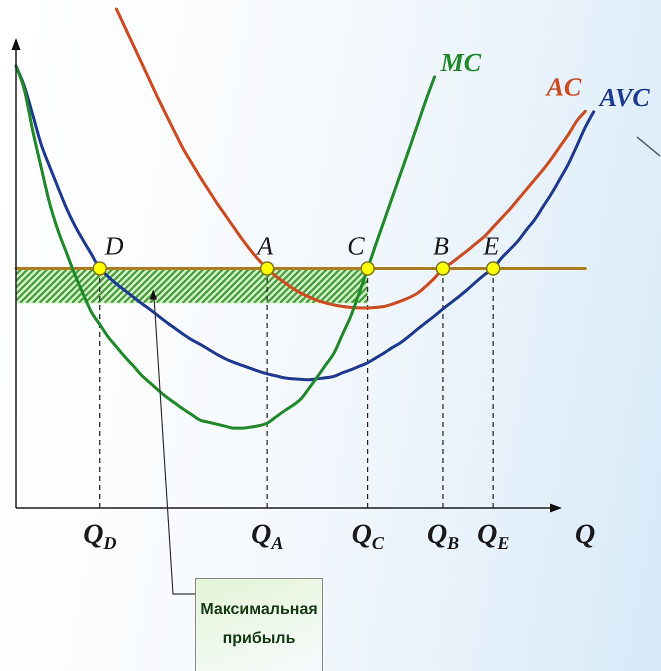 The width and height of the screenshot is (661, 671). Describe the element at coordinates (259, 624) in the screenshot. I see `callout-box: Максимальная прибыль` at that location.